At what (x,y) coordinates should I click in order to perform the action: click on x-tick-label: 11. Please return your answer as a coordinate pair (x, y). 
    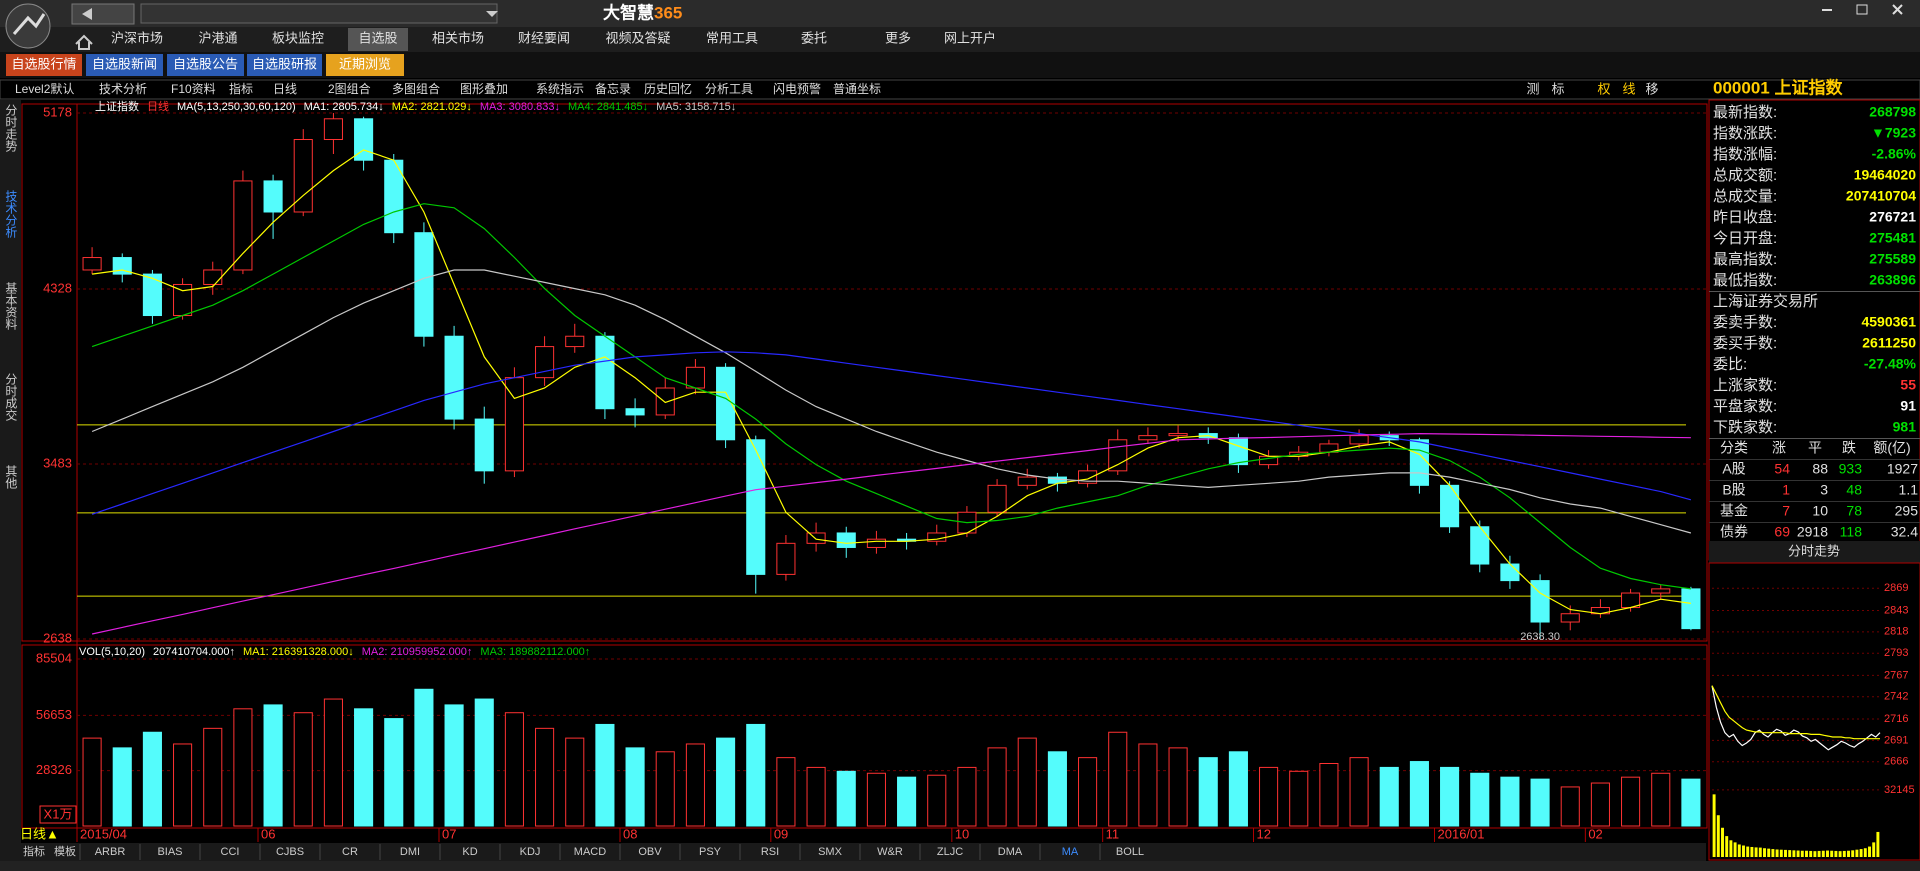
    Looking at the image, I should click on (1113, 833).